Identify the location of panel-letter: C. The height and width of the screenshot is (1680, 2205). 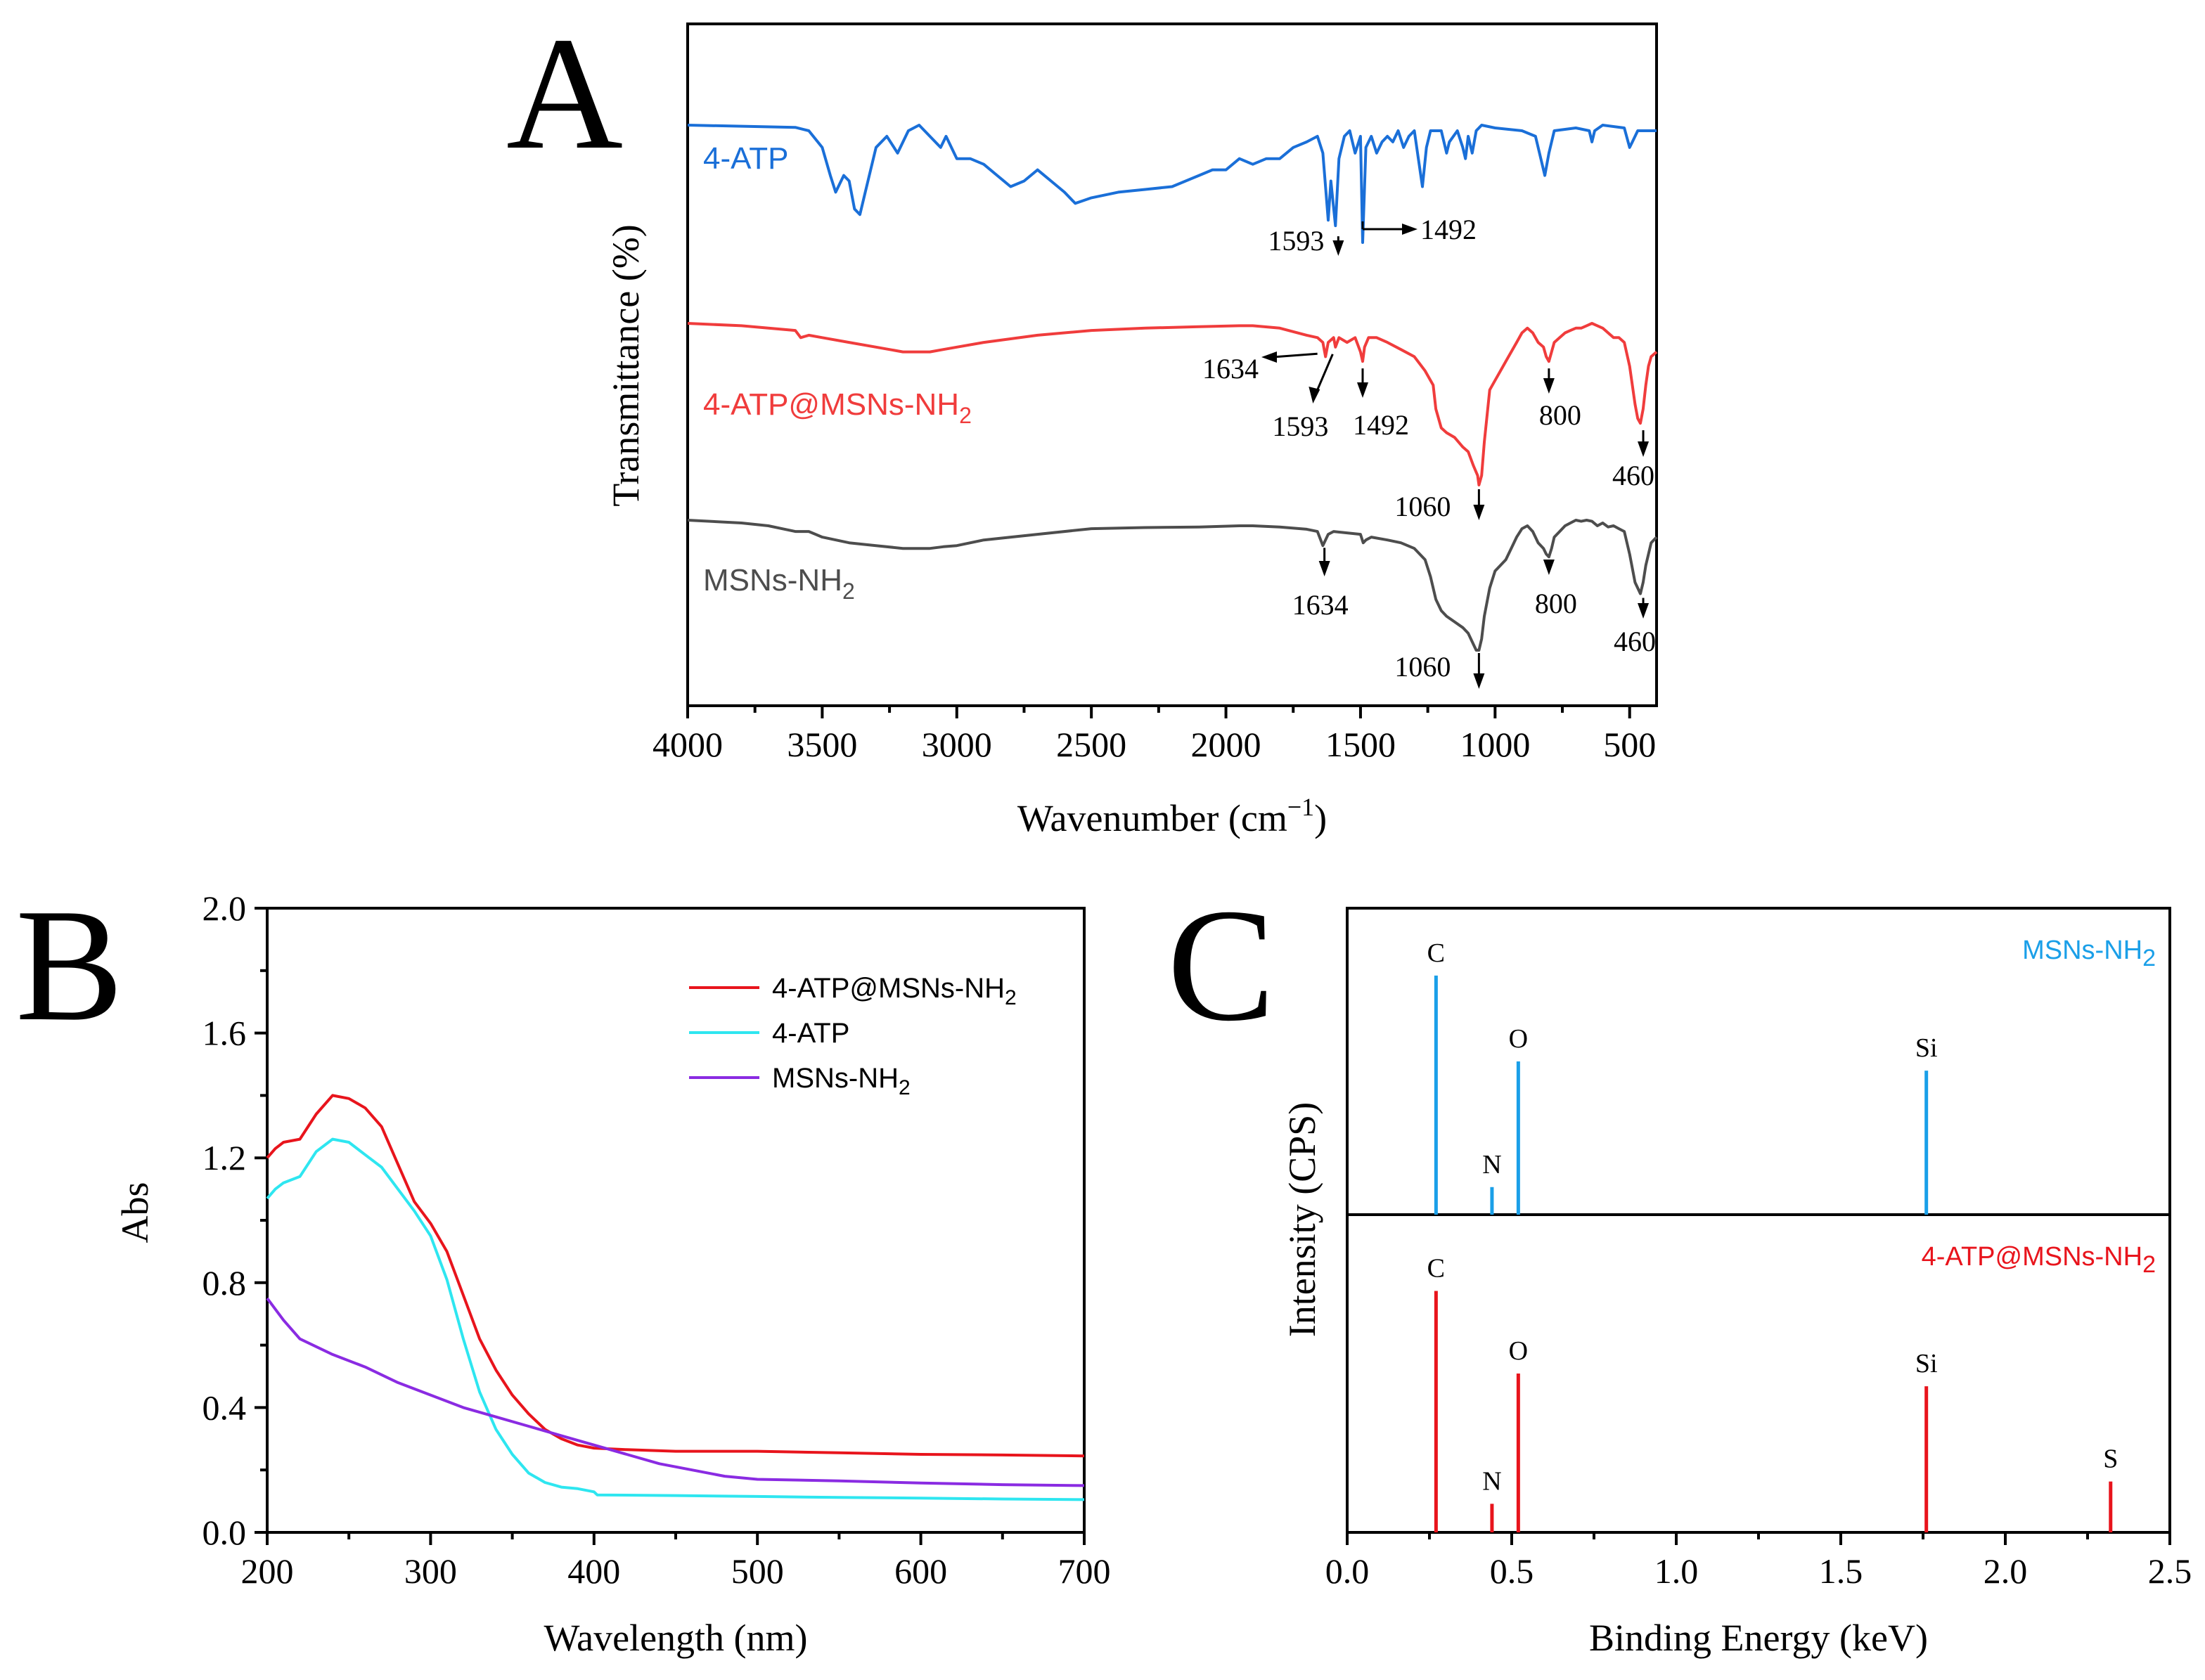
(1221, 964).